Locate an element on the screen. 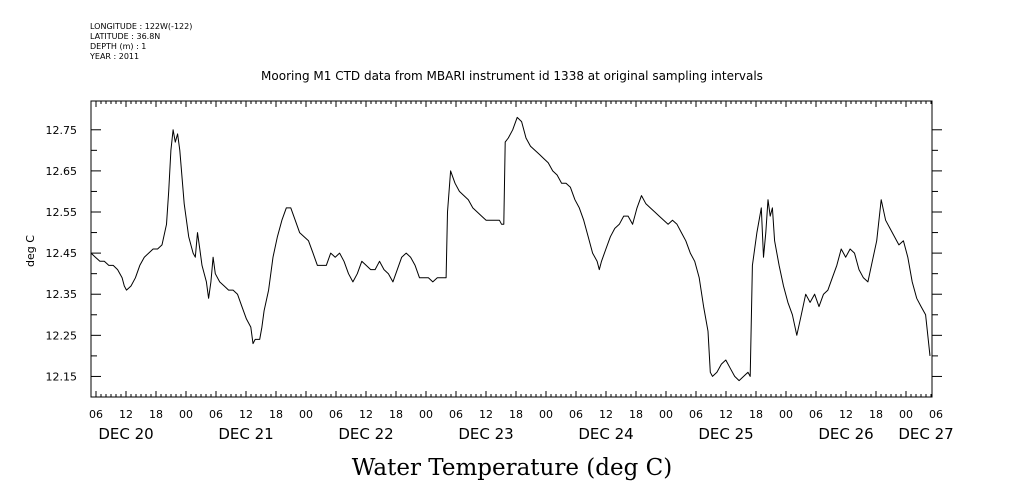  x-date-label: DEC 26 is located at coordinates (845, 434).